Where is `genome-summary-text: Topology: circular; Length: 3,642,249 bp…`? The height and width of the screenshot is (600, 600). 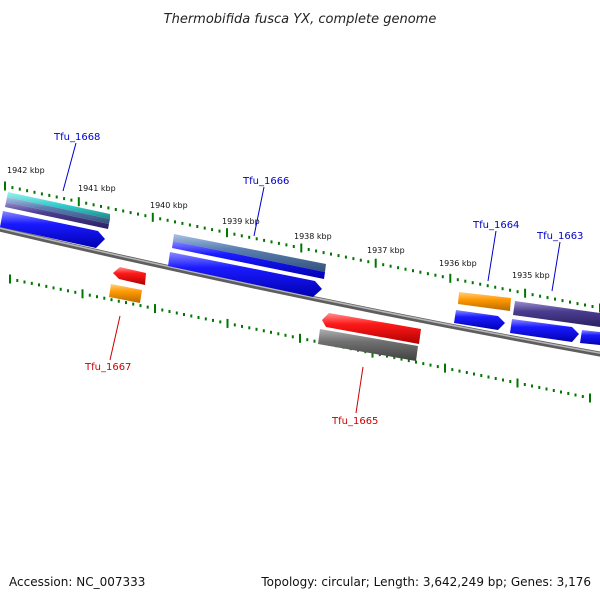
genome-summary-text: Topology: circular; Length: 3,642,249 bp… is located at coordinates (425, 582).